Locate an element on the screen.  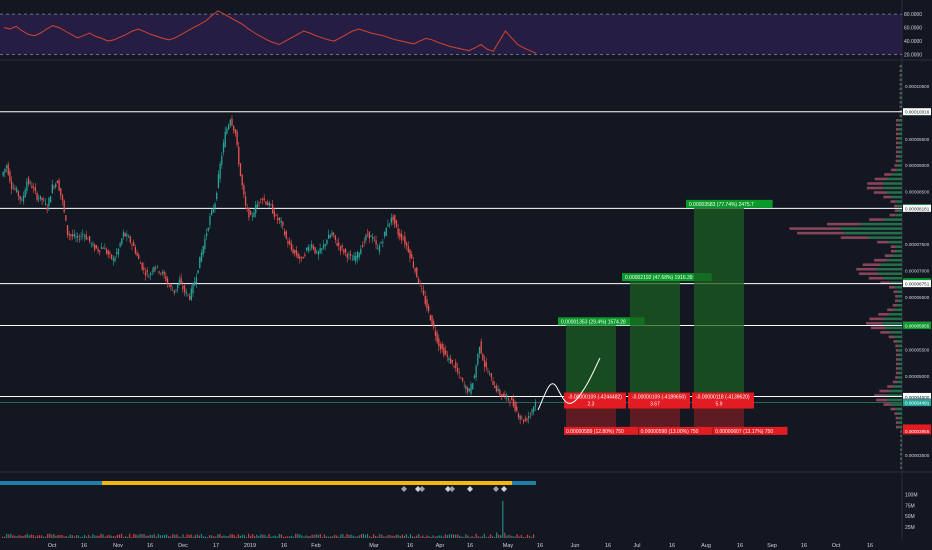
time-tick-label: Jul is located at coordinates (636, 546).